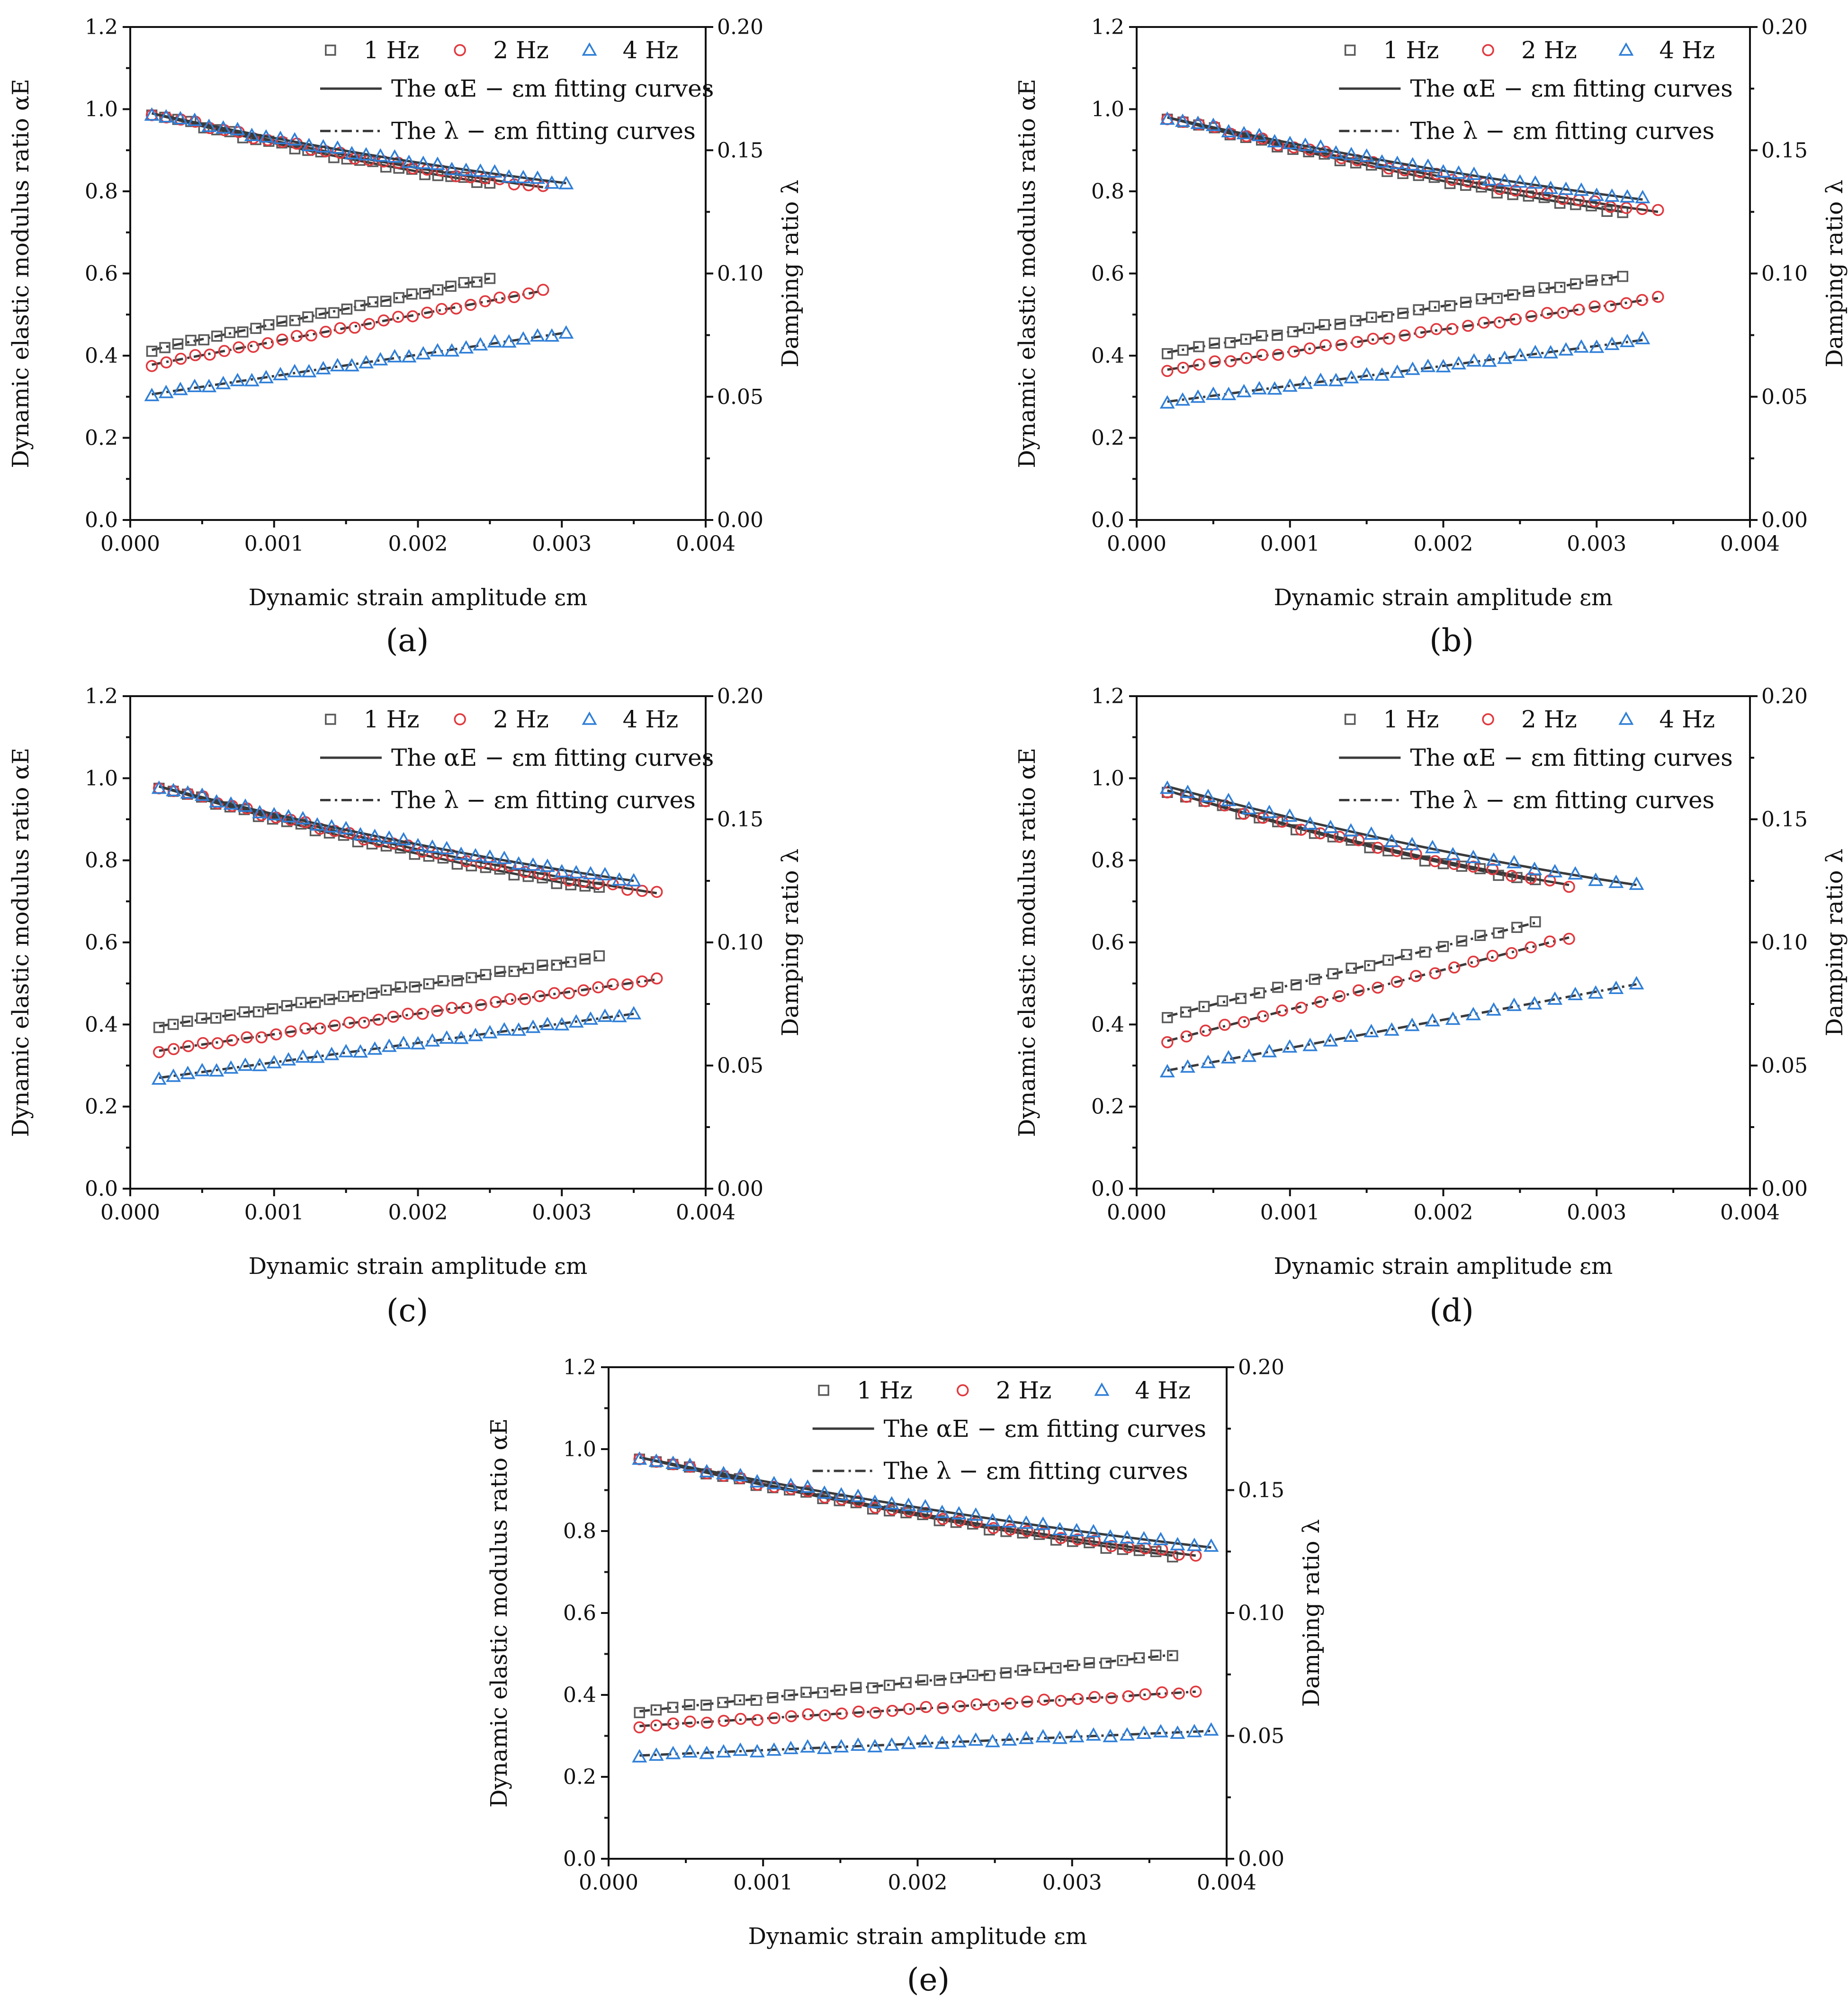 The height and width of the screenshot is (1998, 1848). Describe the element at coordinates (1488, 719) in the screenshot. I see `legend-marker-circle` at that location.